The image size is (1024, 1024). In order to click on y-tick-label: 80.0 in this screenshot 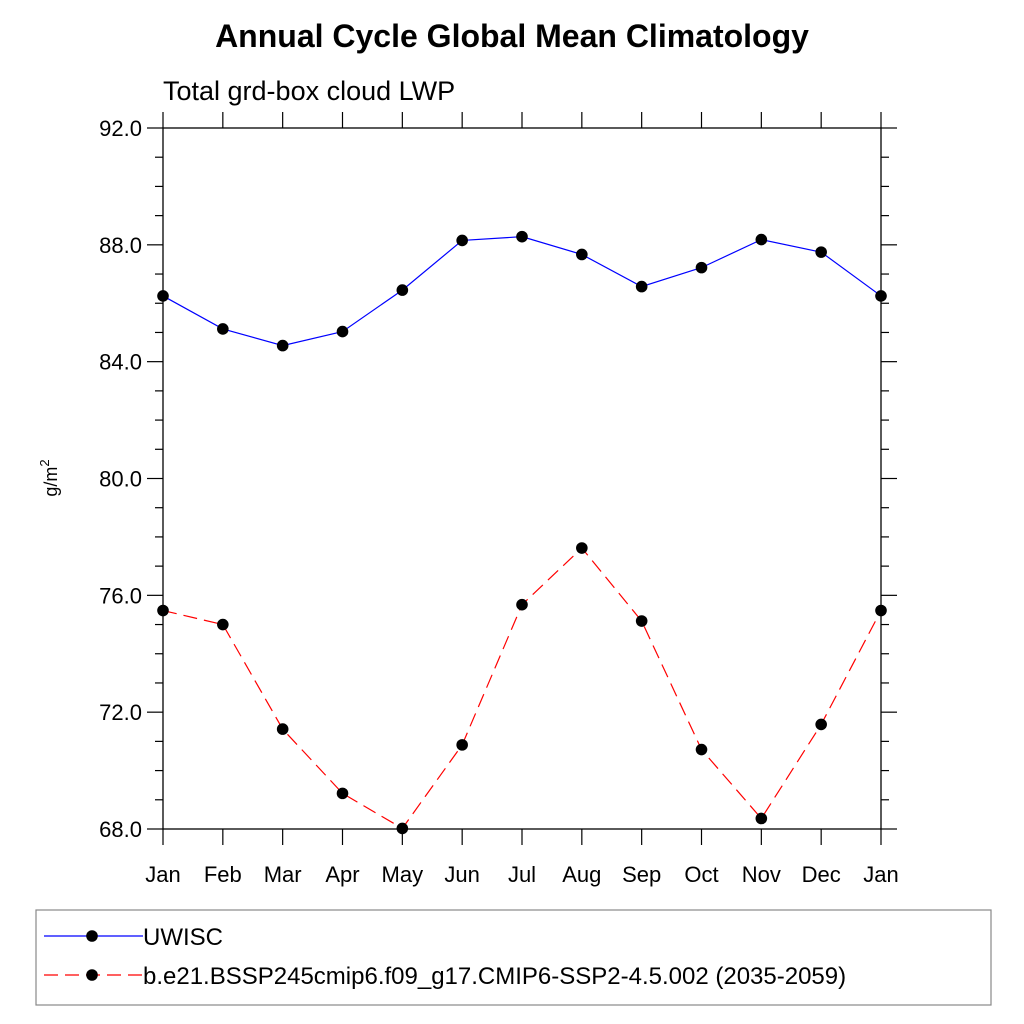, I will do `click(120, 479)`.